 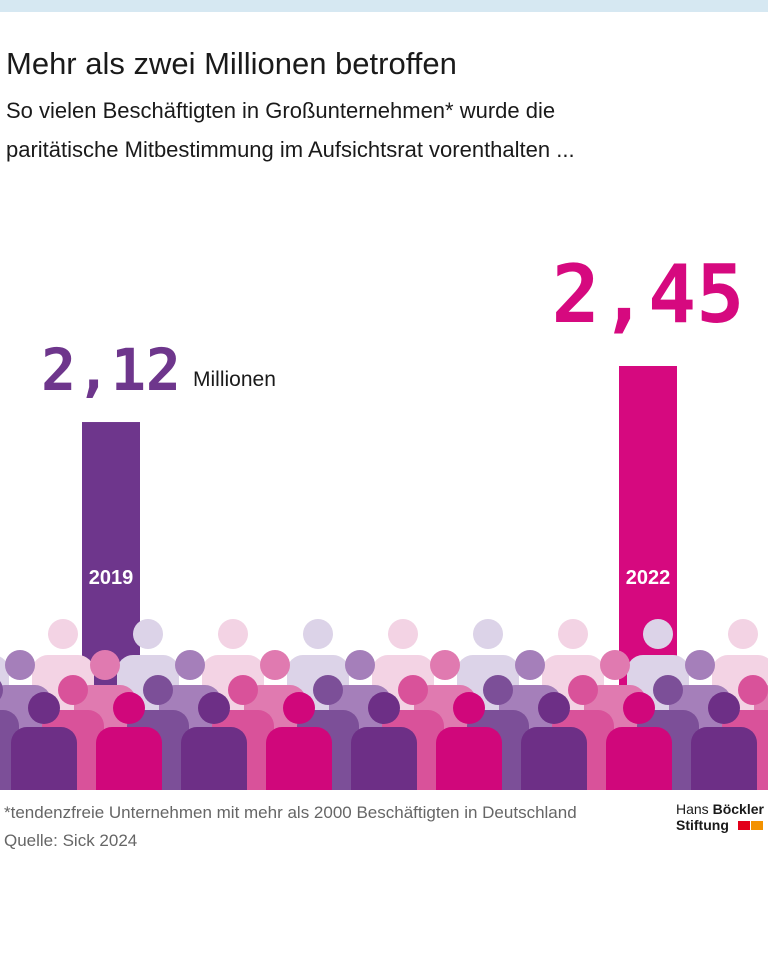 What do you see at coordinates (231, 63) in the screenshot?
I see `chart-title: Mehr als zwei Millionen betroffen` at bounding box center [231, 63].